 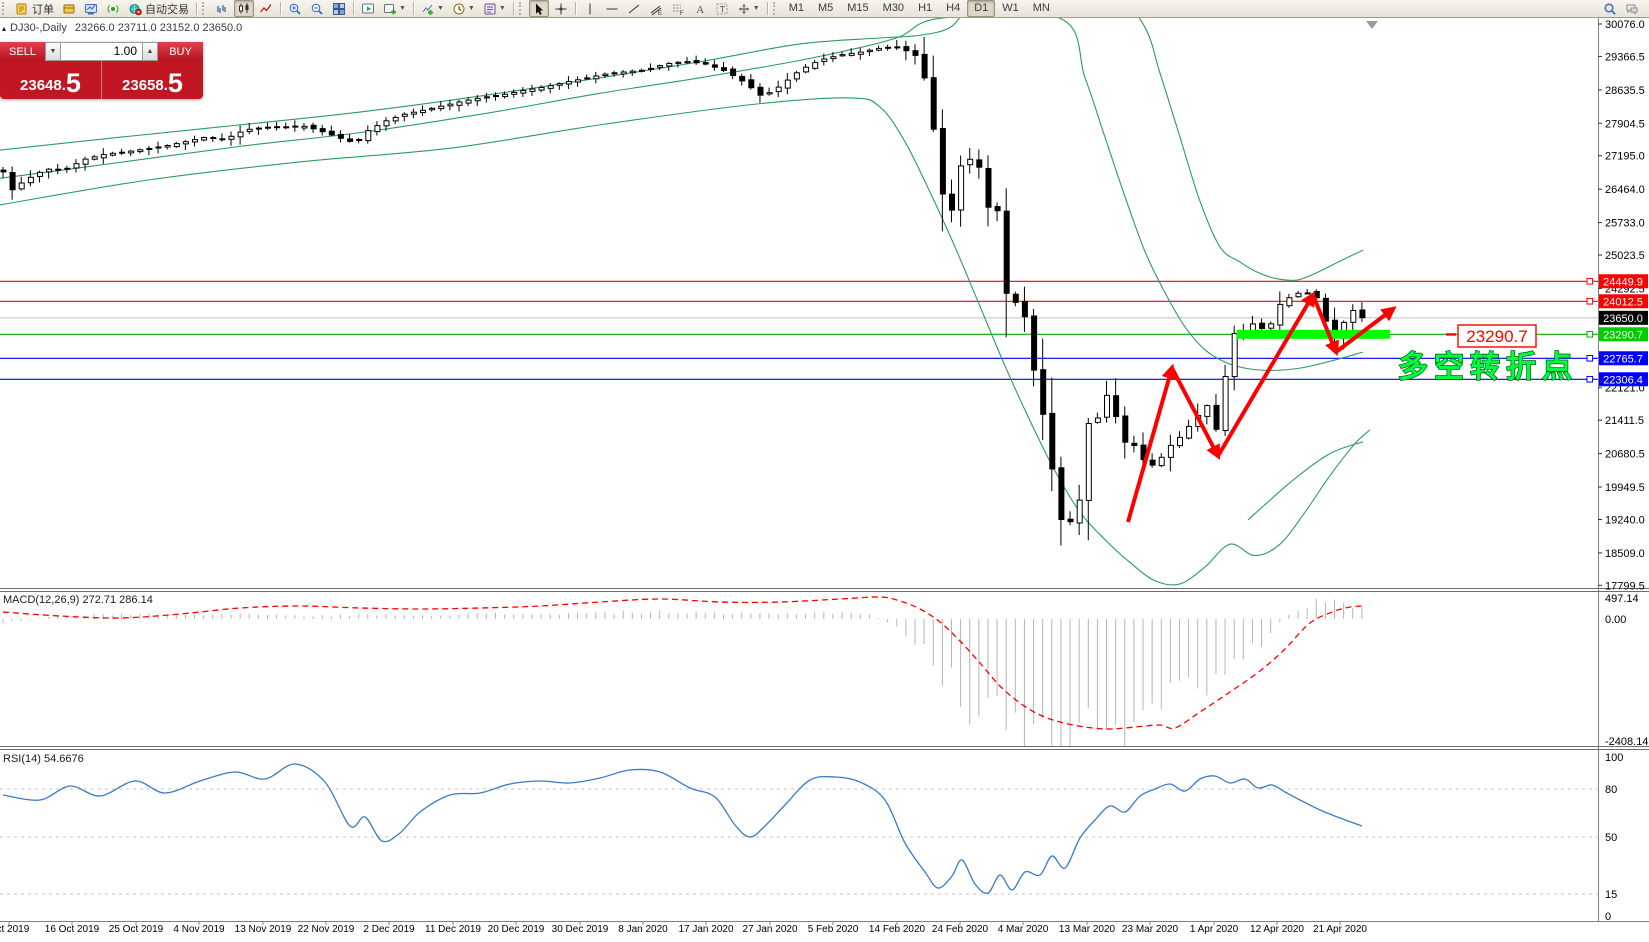 I want to click on autotrade-icon, so click(x=135, y=9).